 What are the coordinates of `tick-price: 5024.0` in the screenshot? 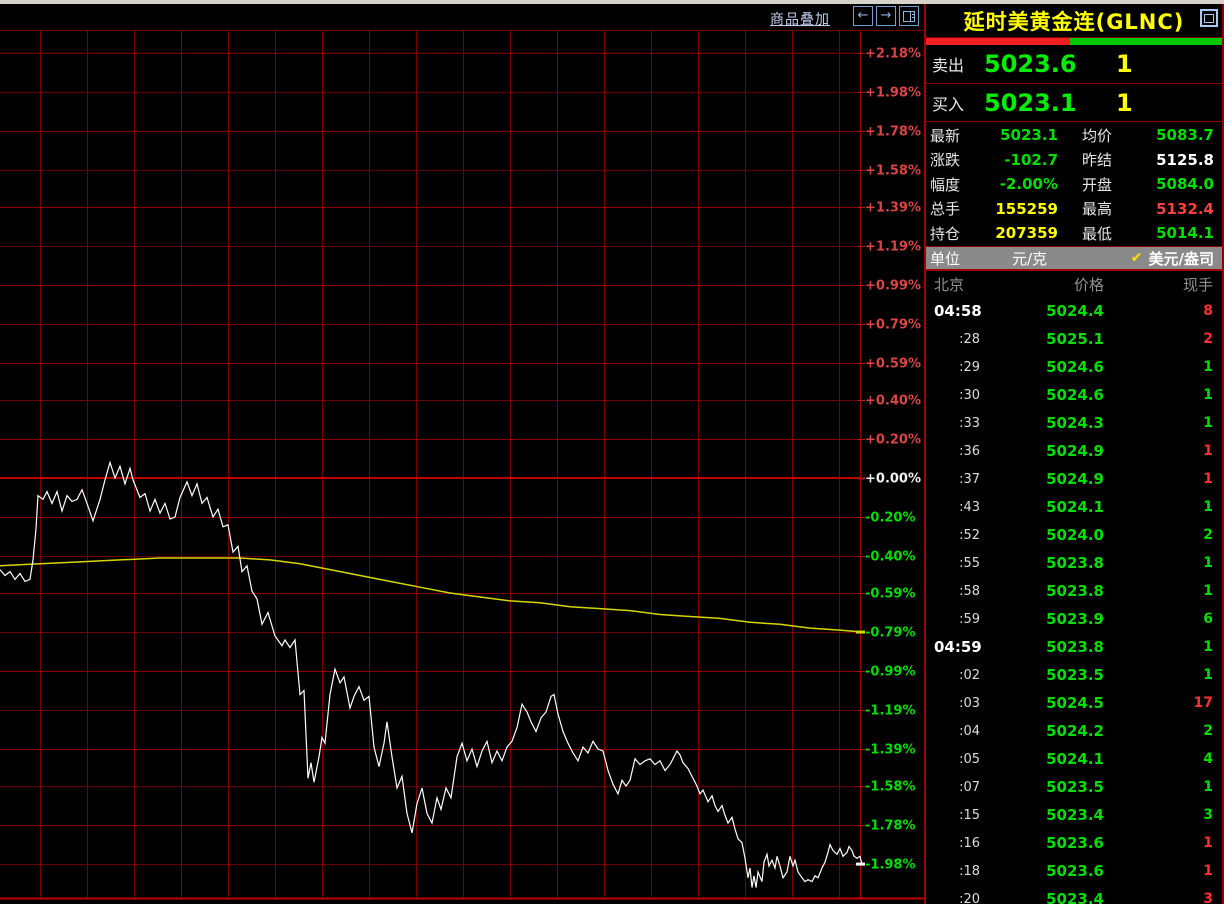 It's located at (1075, 535).